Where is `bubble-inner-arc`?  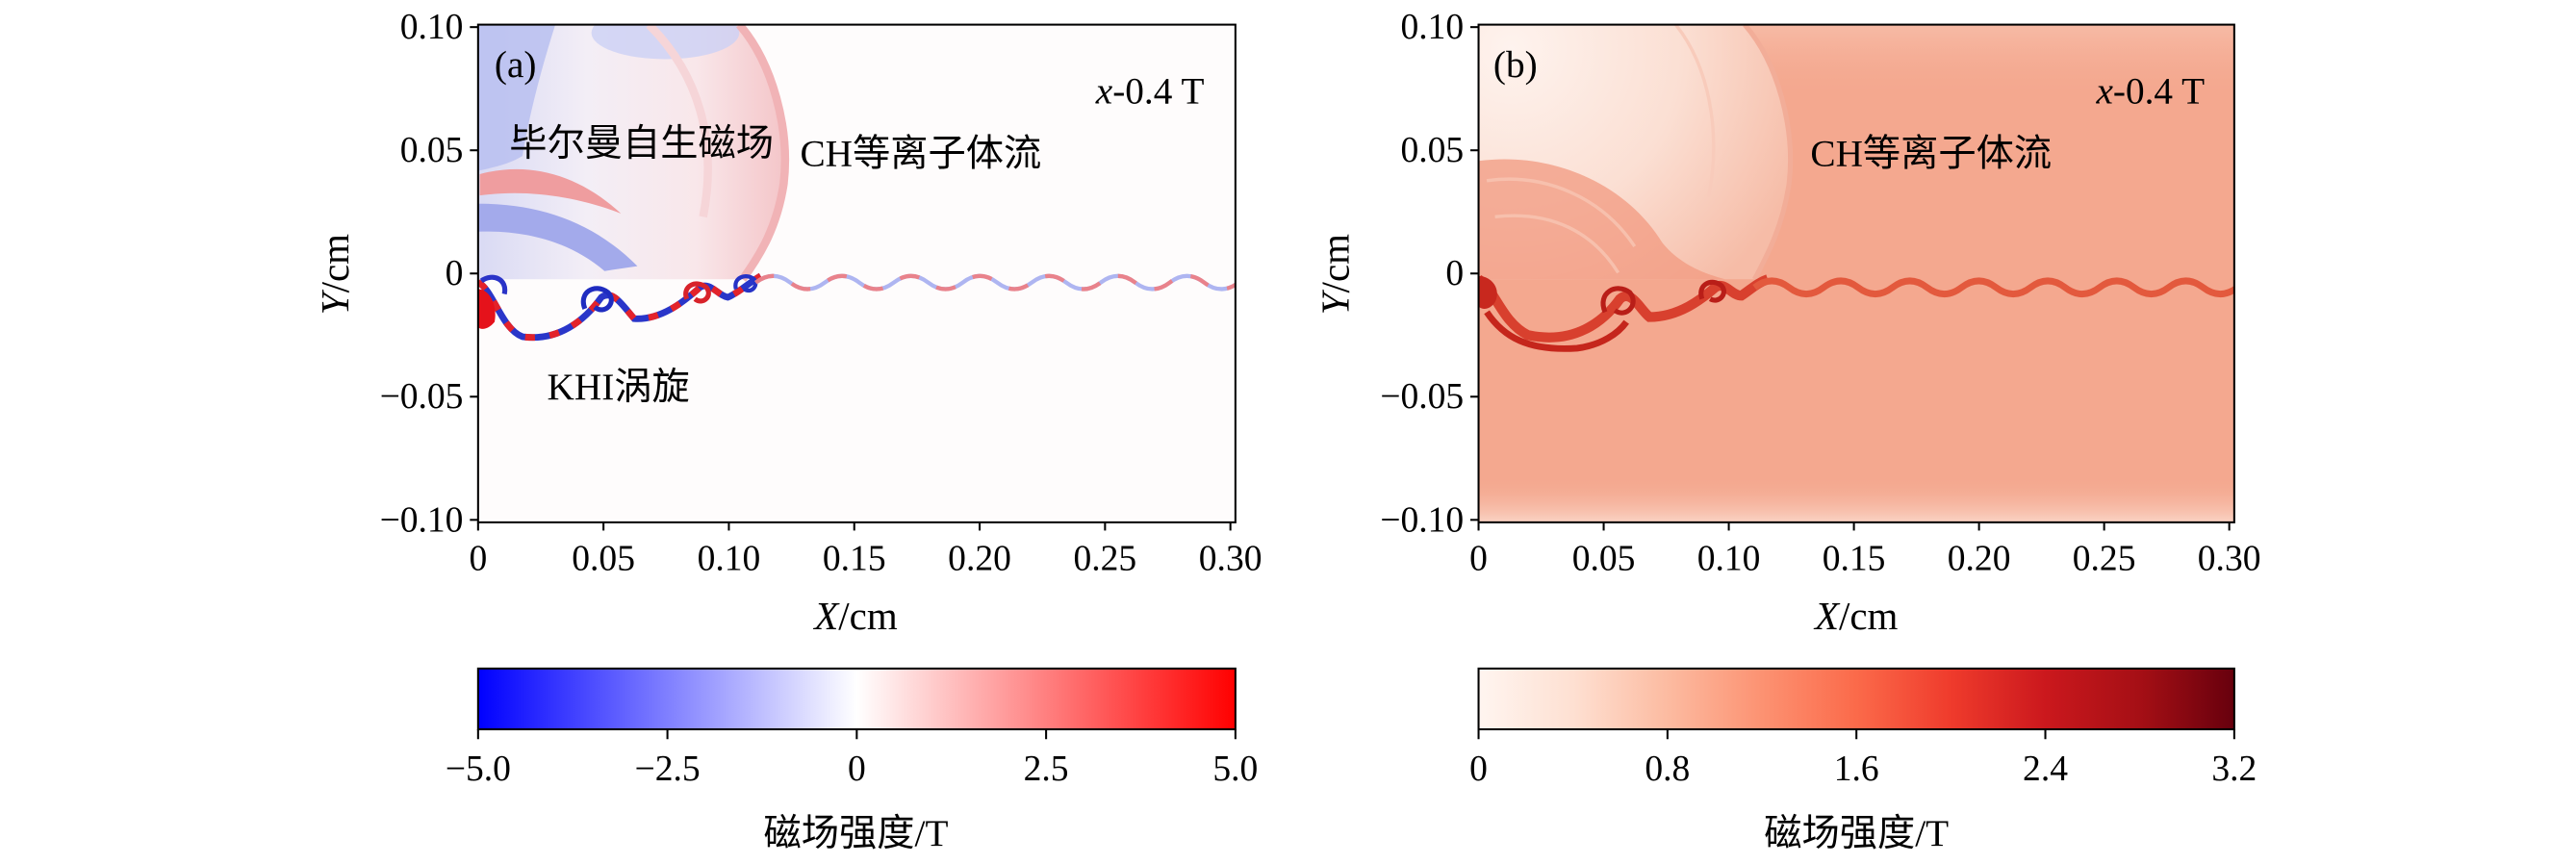
bubble-inner-arc is located at coordinates (1695, 111).